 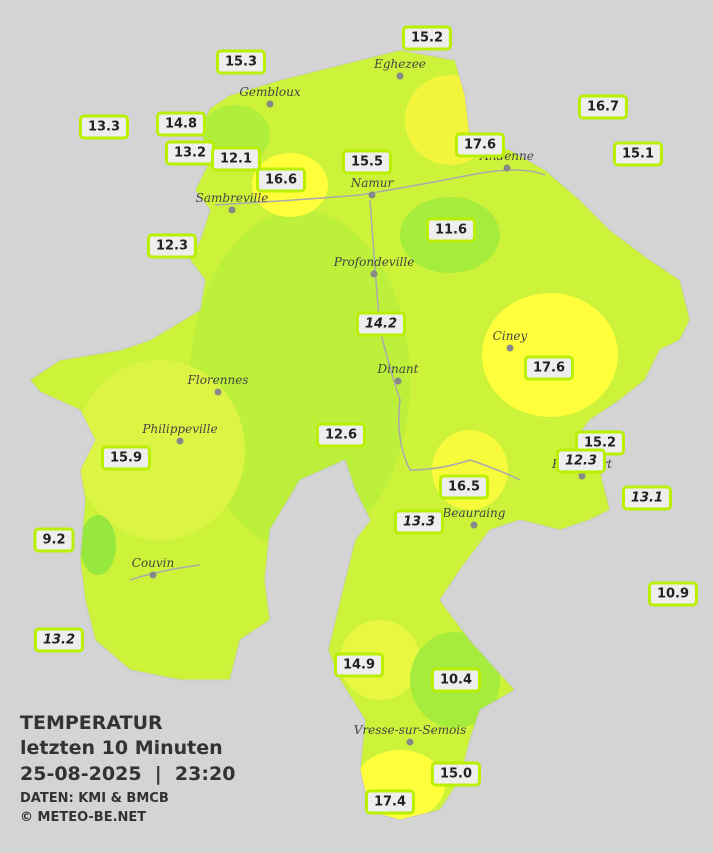 I want to click on city-name: Profondeville, so click(x=374, y=262).